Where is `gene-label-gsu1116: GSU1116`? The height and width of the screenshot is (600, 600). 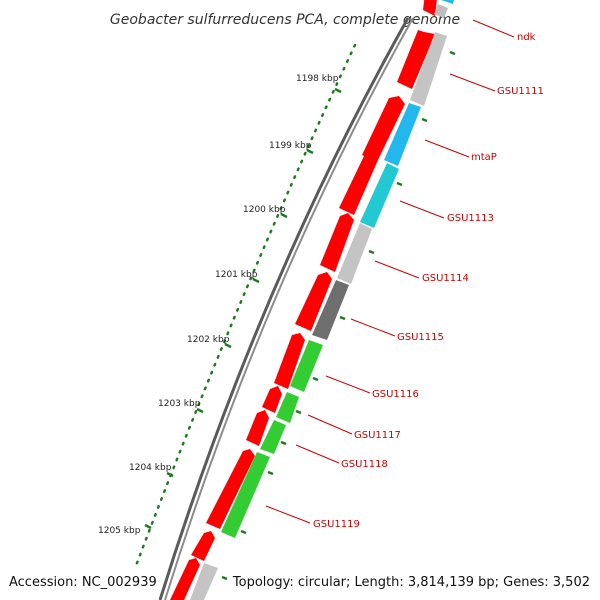
gene-label-gsu1116: GSU1116 is located at coordinates (395, 394).